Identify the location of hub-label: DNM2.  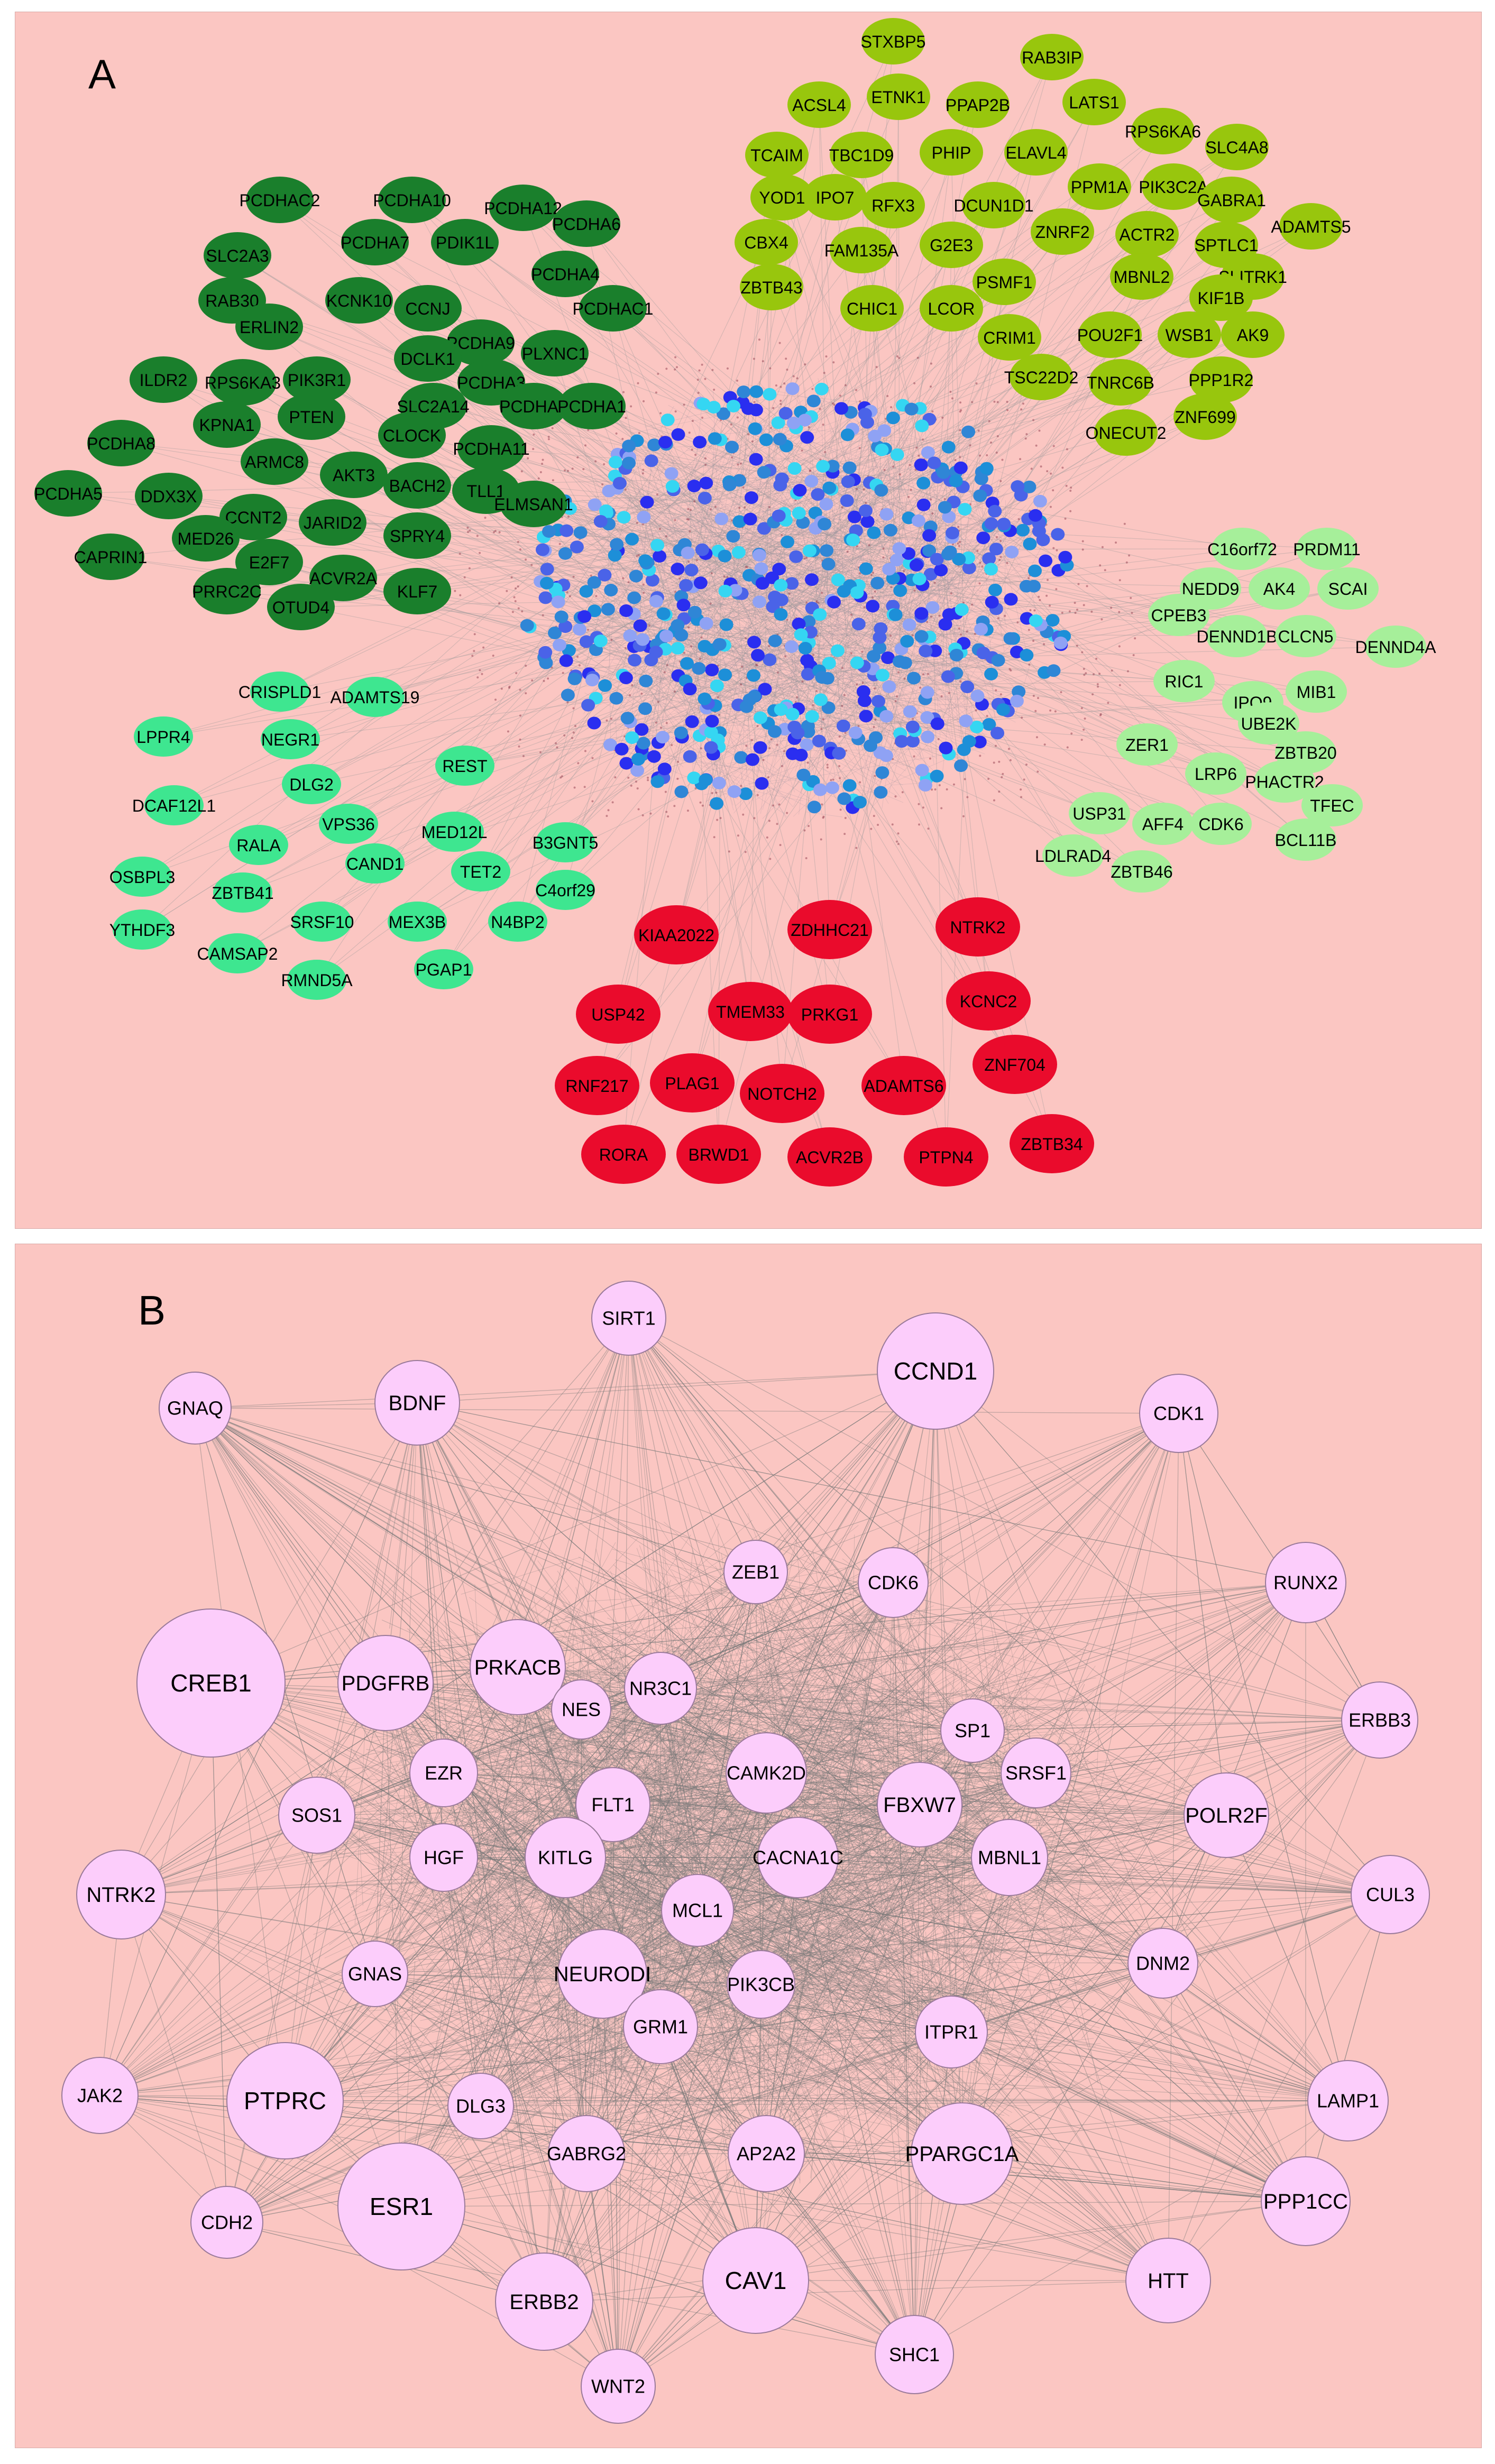
(1163, 1963).